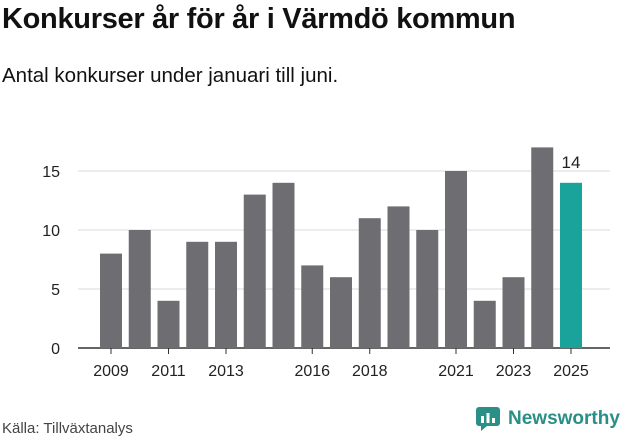 This screenshot has height=439, width=631. What do you see at coordinates (488, 419) in the screenshot?
I see `newsworthy-chart-icon` at bounding box center [488, 419].